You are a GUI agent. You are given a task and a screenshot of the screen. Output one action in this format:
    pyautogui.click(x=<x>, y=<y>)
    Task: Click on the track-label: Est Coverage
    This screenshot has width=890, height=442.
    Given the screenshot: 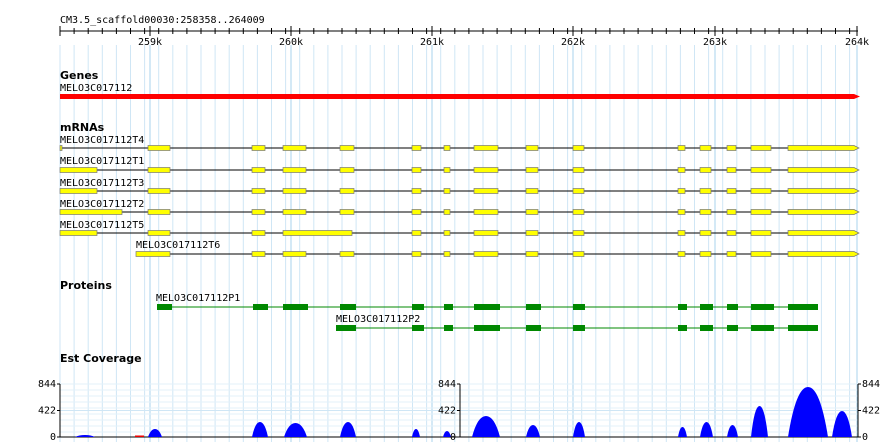 What is the action you would take?
    pyautogui.click(x=101, y=358)
    